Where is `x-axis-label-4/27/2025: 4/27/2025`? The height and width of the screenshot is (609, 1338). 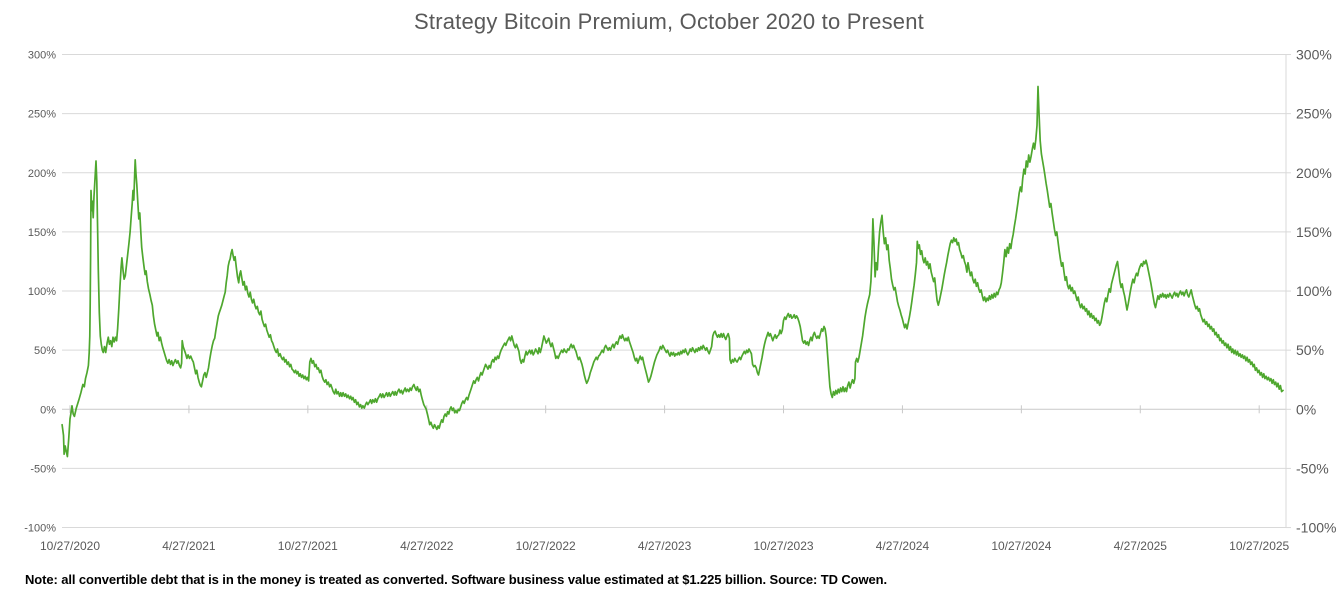
x-axis-label-4/27/2025: 4/27/2025 is located at coordinates (1141, 546).